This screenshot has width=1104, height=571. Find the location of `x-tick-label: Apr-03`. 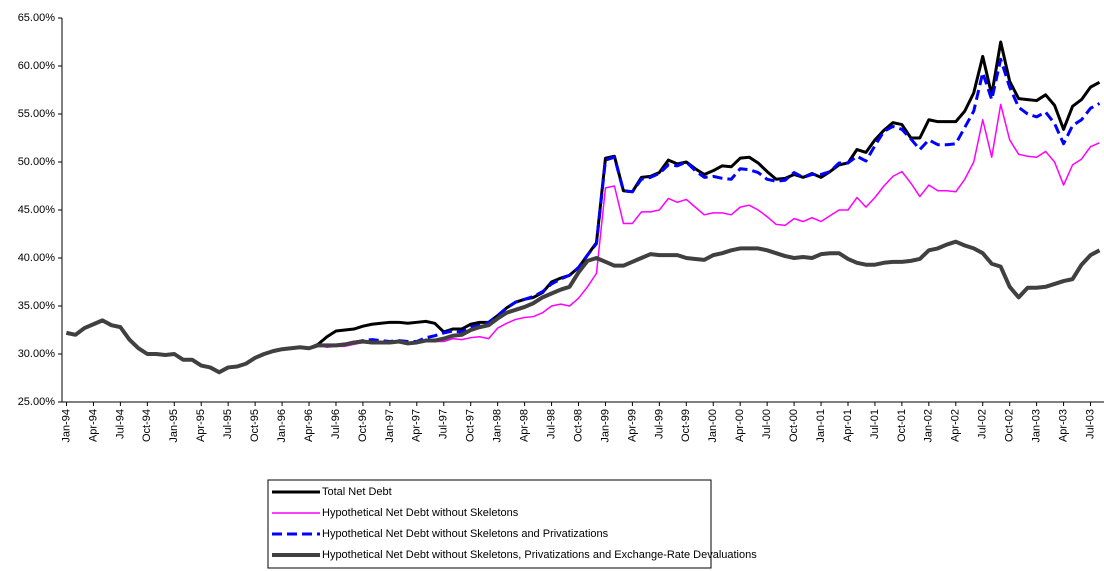

x-tick-label: Apr-03 is located at coordinates (1063, 425).